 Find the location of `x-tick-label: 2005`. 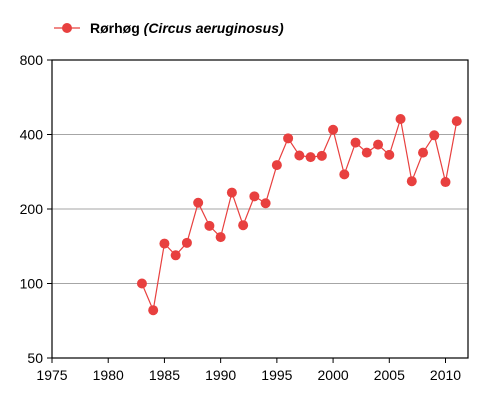

x-tick-label: 2005 is located at coordinates (389, 375).